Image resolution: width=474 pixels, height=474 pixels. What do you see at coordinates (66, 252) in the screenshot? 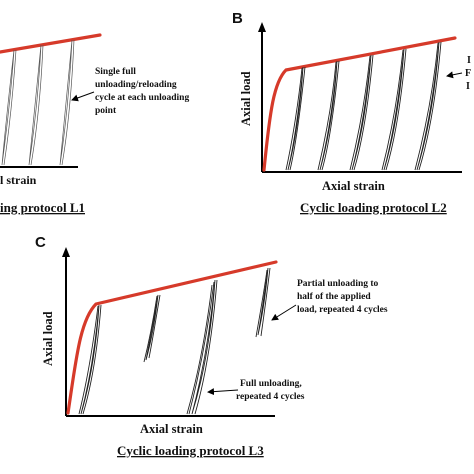
I see `panel-c-y-arrow` at bounding box center [66, 252].